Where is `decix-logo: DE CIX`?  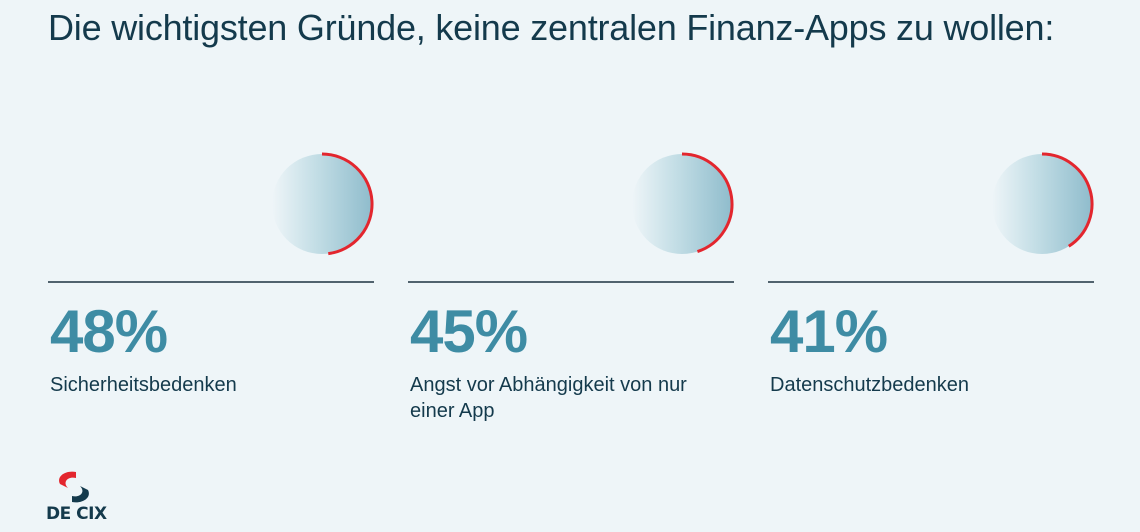
decix-logo: DE CIX is located at coordinates (76, 498).